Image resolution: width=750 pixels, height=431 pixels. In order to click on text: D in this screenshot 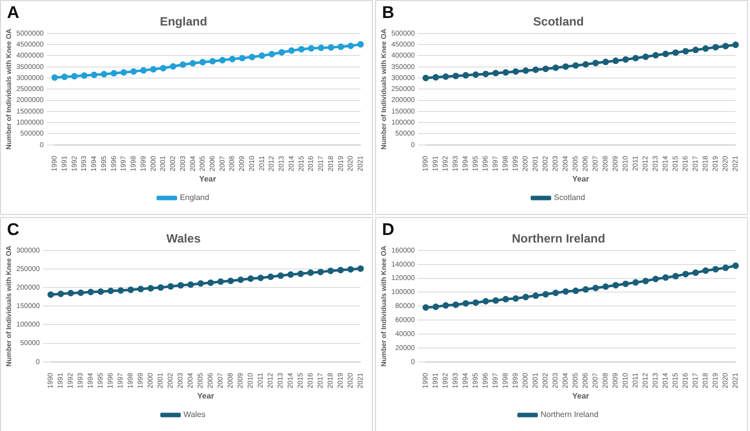, I will do `click(388, 230)`.